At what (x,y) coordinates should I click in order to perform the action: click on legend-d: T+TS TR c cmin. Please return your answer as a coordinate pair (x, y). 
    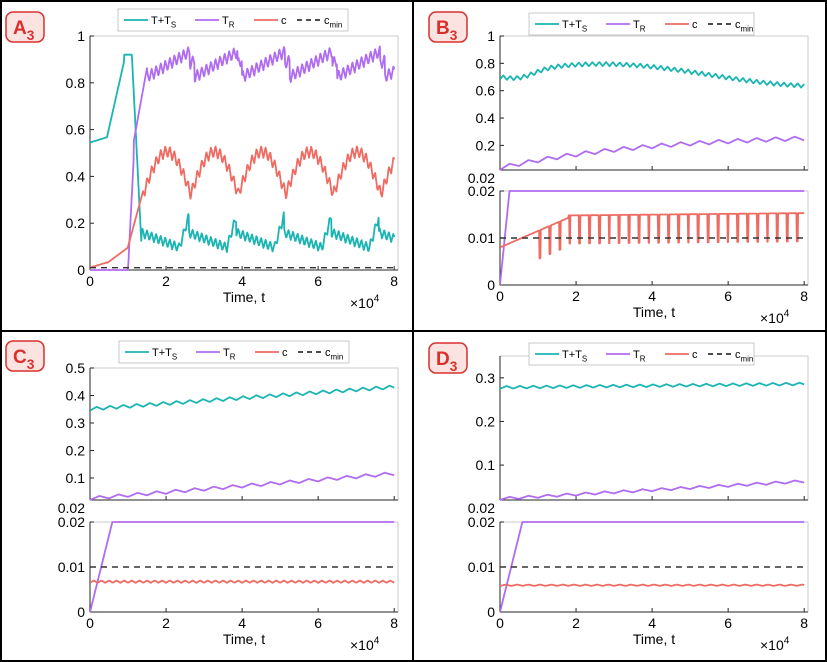
    Looking at the image, I should click on (641, 354).